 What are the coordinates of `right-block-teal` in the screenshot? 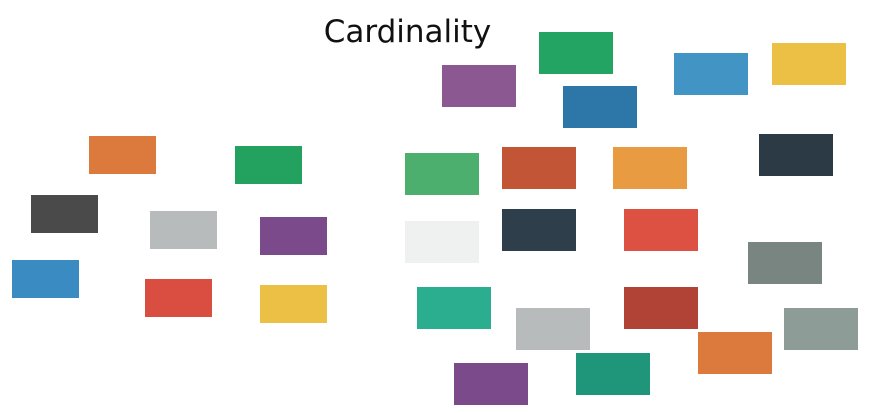 It's located at (454, 308).